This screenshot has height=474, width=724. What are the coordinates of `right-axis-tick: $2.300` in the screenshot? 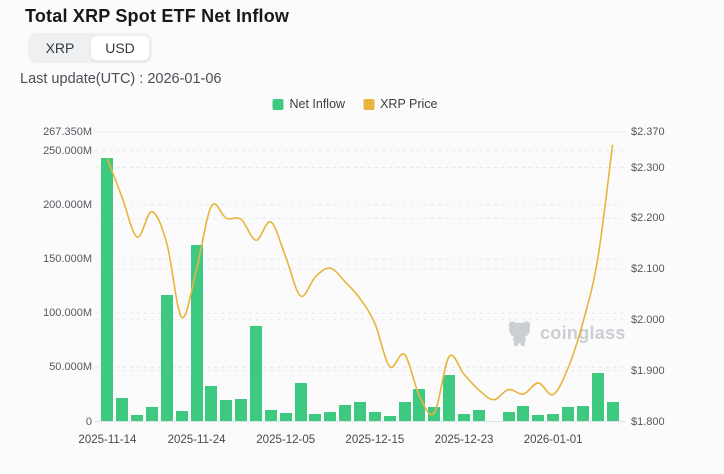 It's located at (648, 167).